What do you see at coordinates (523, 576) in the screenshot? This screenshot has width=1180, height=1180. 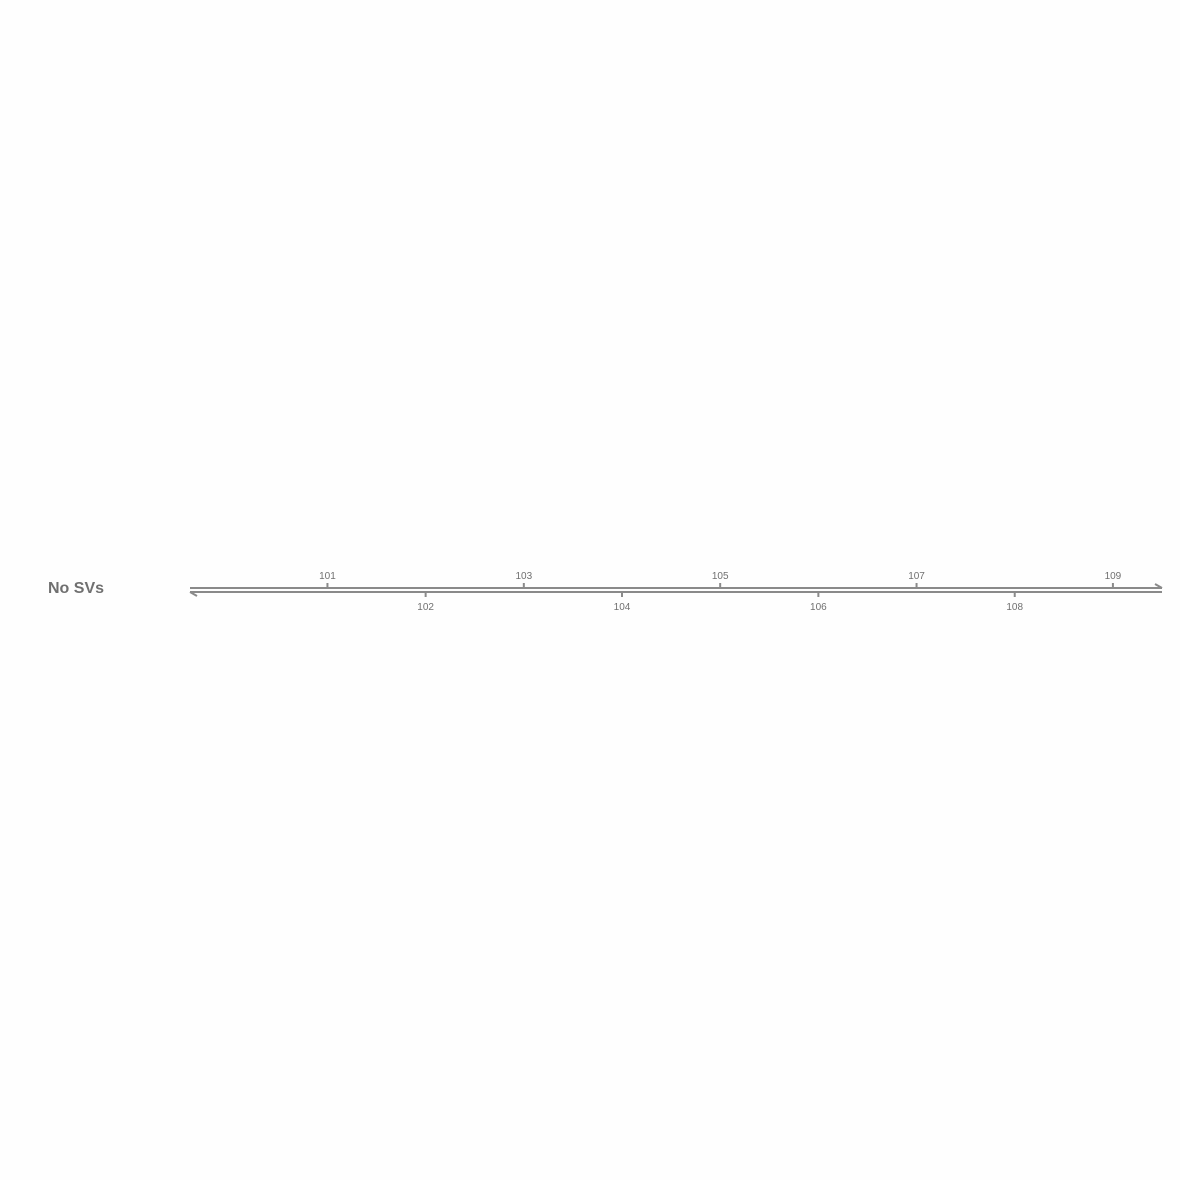 I see `tick-label-top-103: 103` at bounding box center [523, 576].